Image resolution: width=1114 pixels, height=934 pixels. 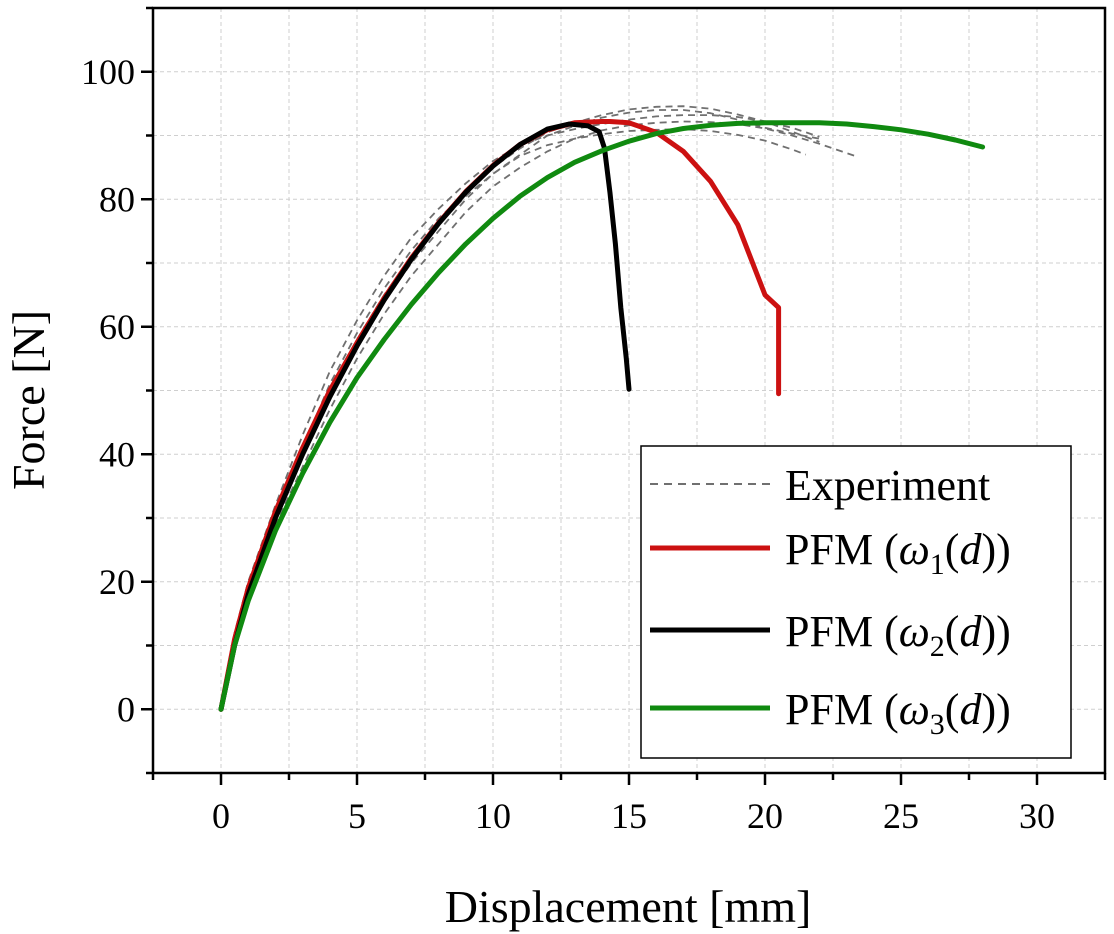 What do you see at coordinates (357, 816) in the screenshot?
I see `x-tick-label: 5` at bounding box center [357, 816].